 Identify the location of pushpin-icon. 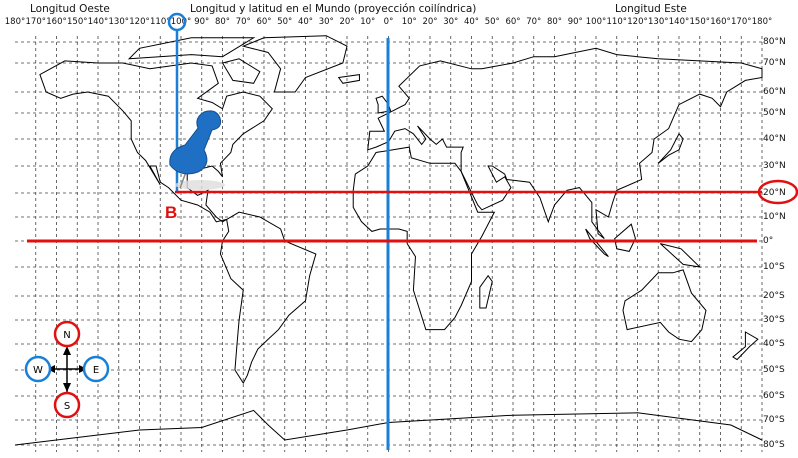
(195, 142).